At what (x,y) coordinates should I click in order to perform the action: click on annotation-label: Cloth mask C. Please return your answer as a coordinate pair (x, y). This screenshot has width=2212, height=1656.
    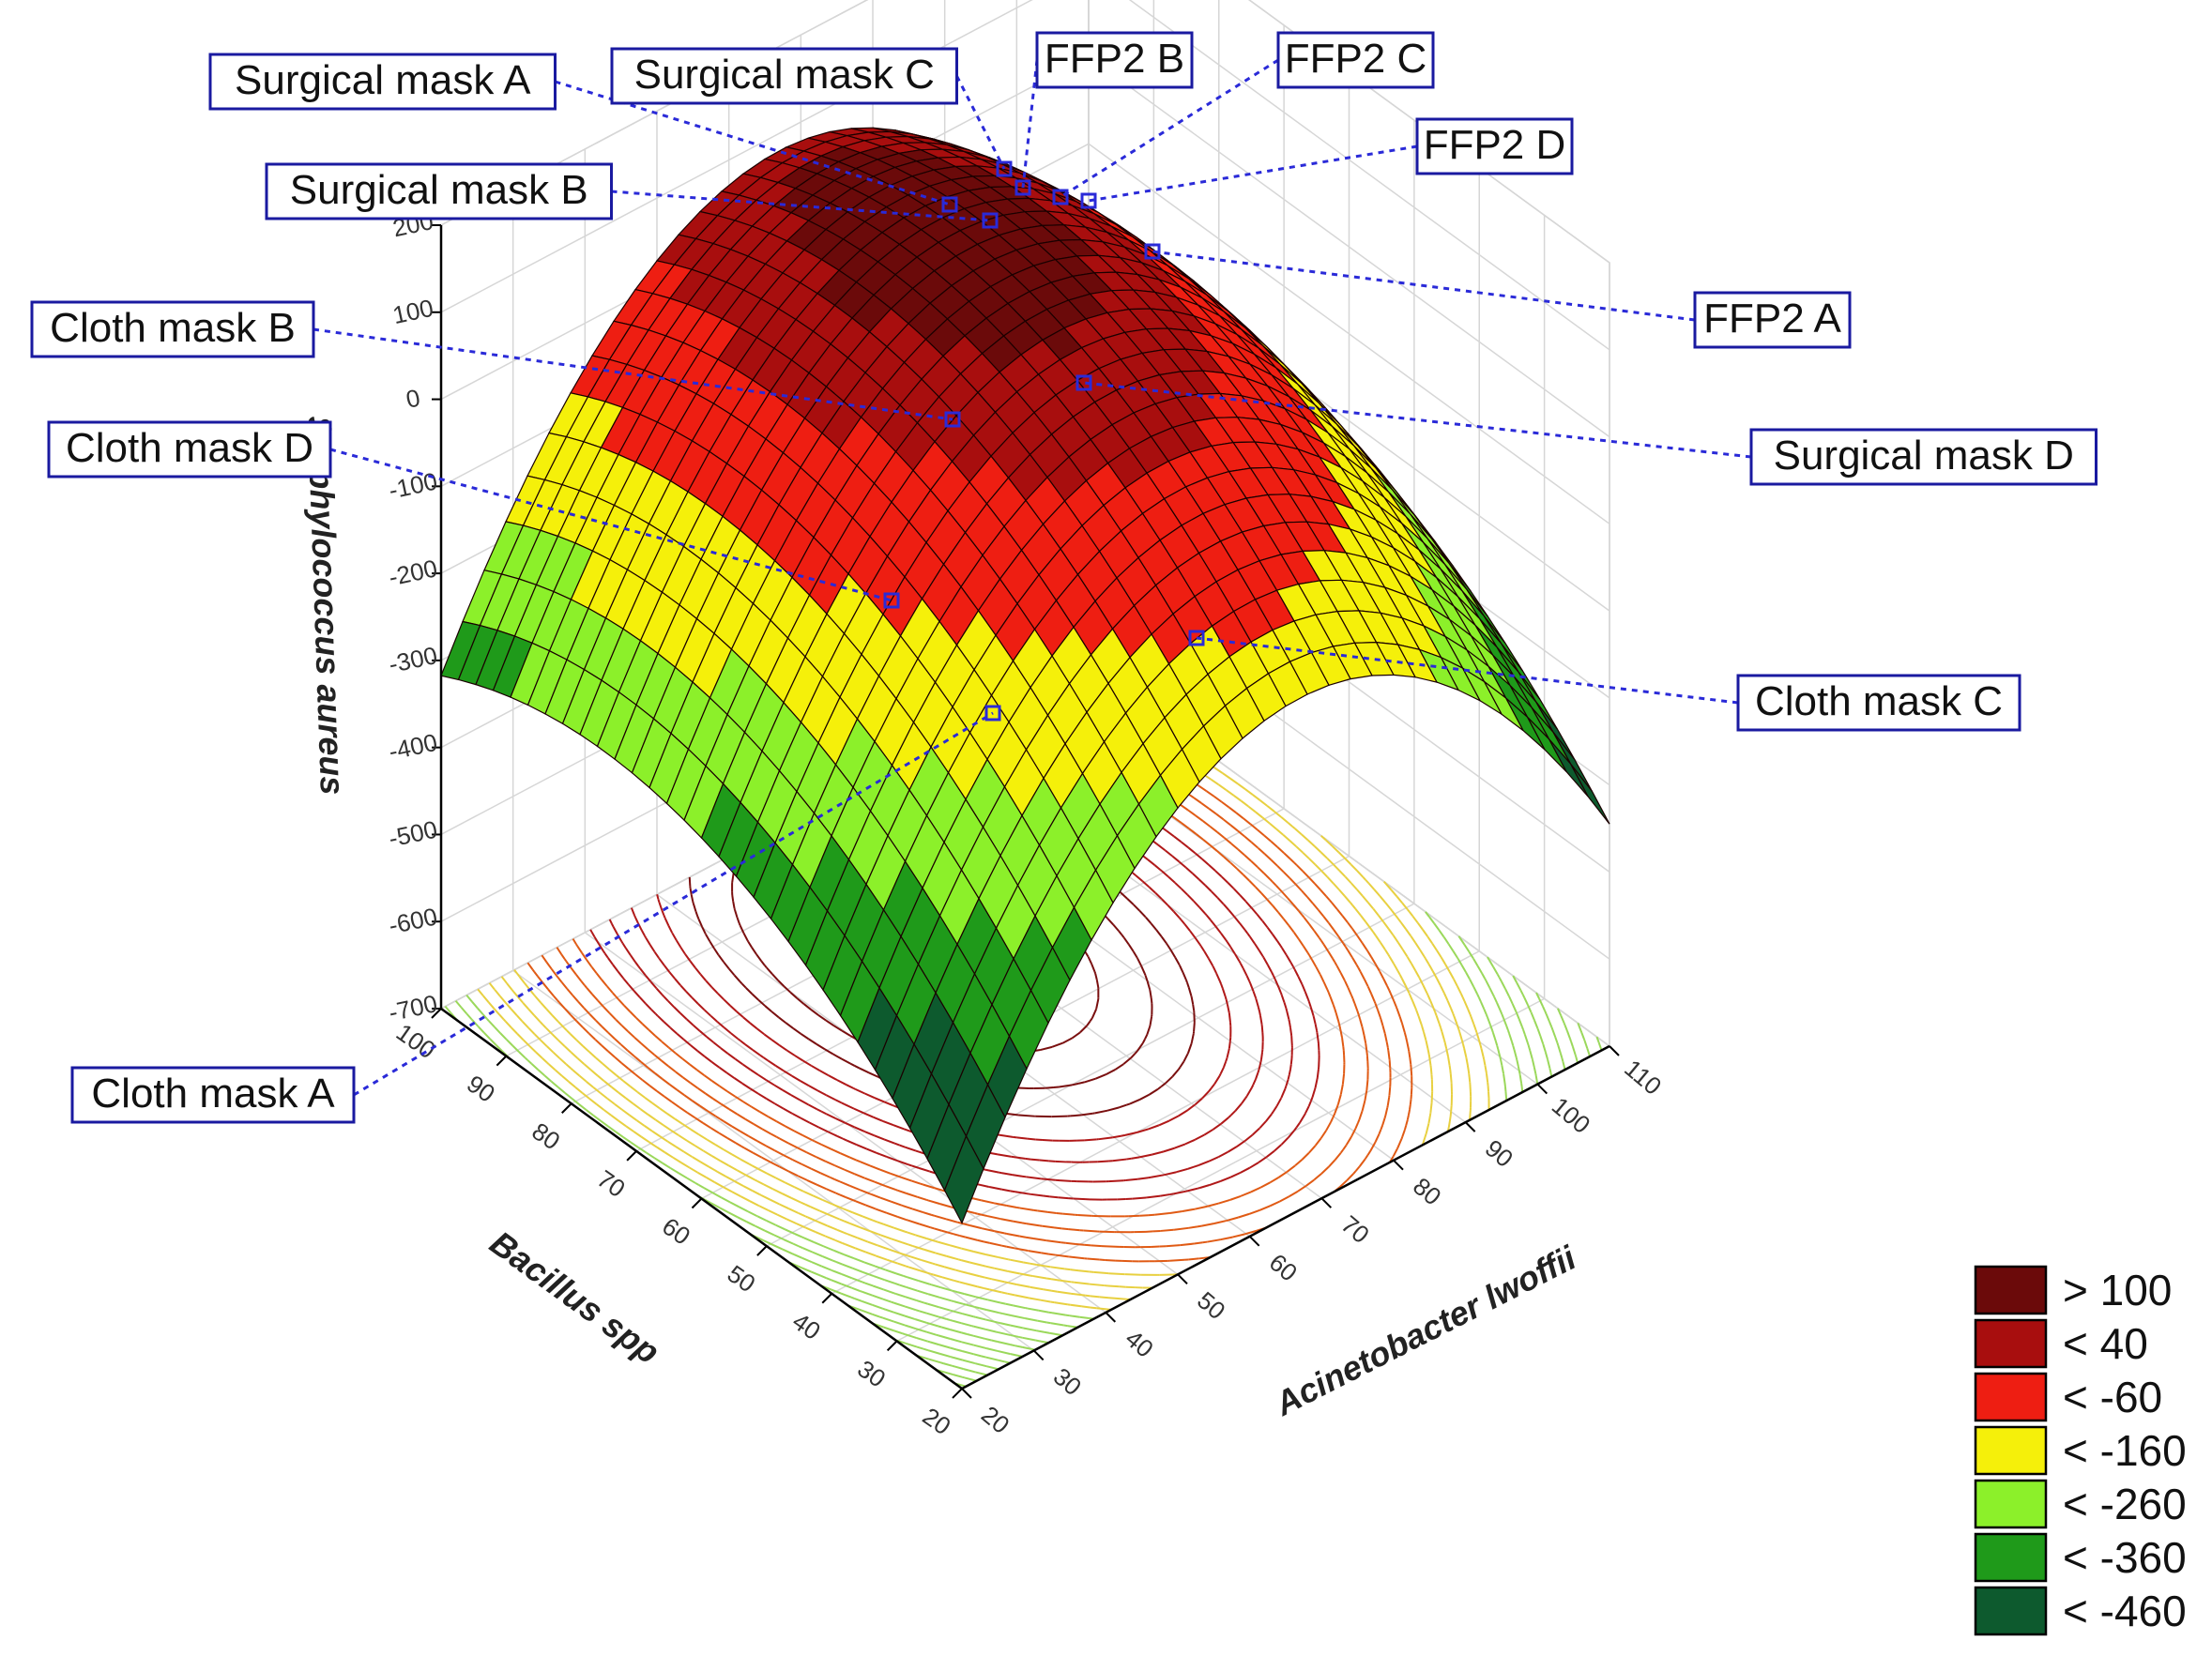
    Looking at the image, I should click on (1879, 701).